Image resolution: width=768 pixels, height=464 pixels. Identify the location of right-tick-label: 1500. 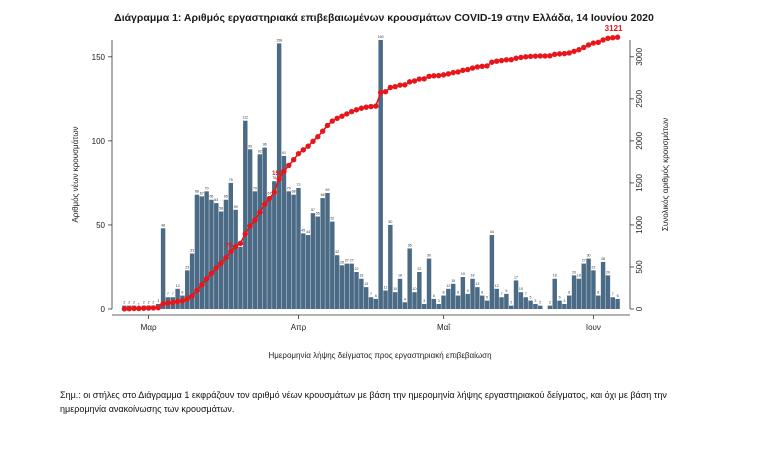
(639, 182).